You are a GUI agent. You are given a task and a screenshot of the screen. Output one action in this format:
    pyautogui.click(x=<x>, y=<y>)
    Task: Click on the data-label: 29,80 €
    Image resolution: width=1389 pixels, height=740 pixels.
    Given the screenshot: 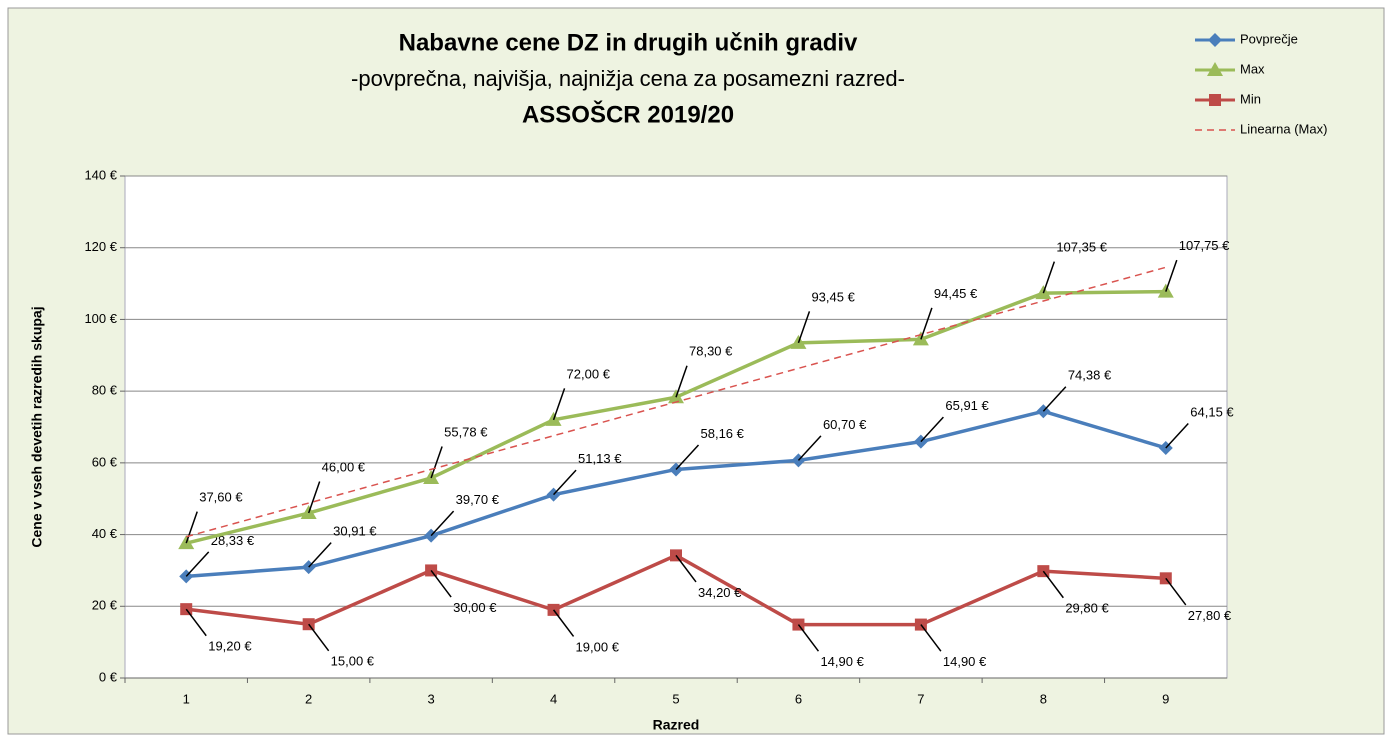 What is the action you would take?
    pyautogui.click(x=1087, y=608)
    